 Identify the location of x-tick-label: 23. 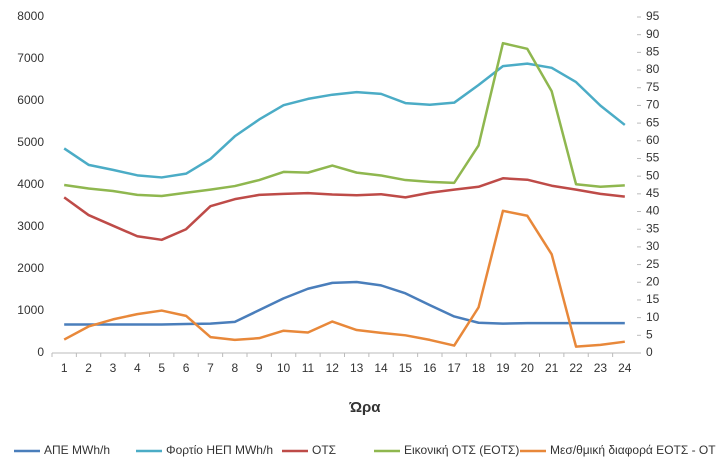
(601, 368).